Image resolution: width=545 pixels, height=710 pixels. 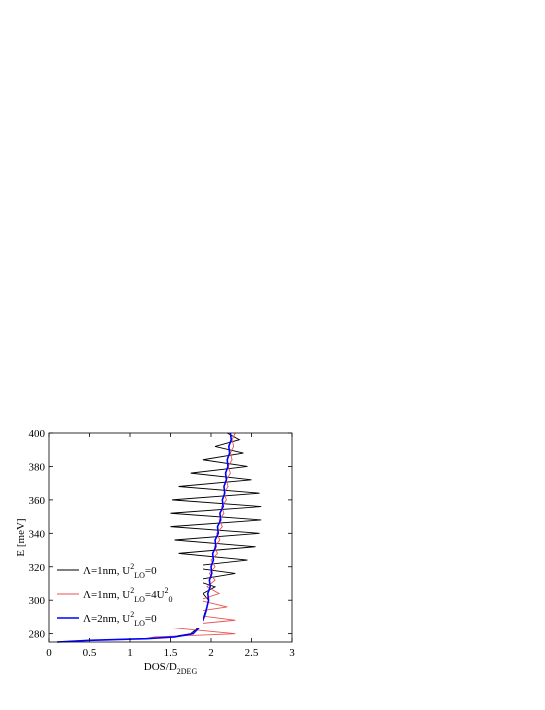 What do you see at coordinates (37, 534) in the screenshot?
I see `y-tick-label: 340` at bounding box center [37, 534].